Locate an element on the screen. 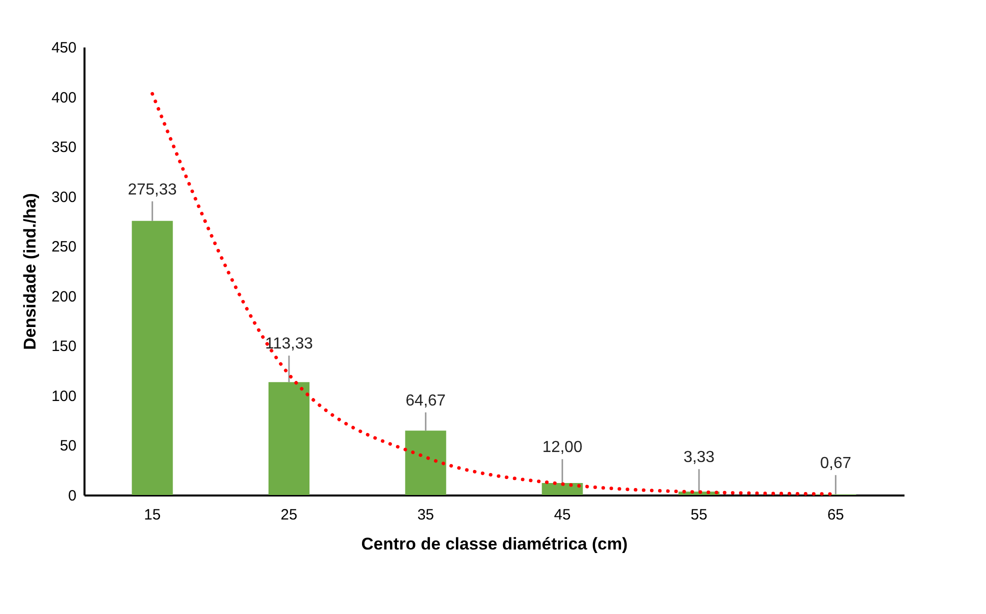  data-label: 3,33 is located at coordinates (699, 457).